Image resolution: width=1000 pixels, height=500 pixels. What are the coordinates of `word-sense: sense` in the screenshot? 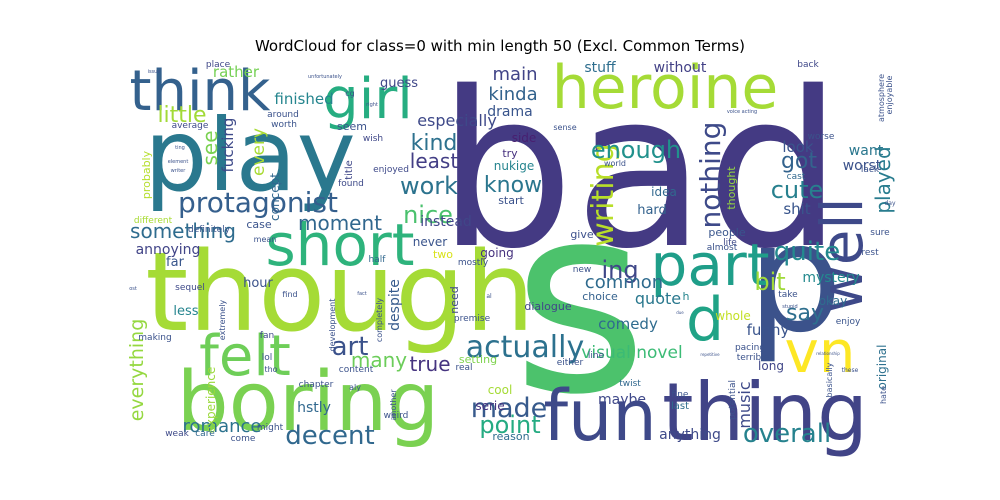 It's located at (564, 127).